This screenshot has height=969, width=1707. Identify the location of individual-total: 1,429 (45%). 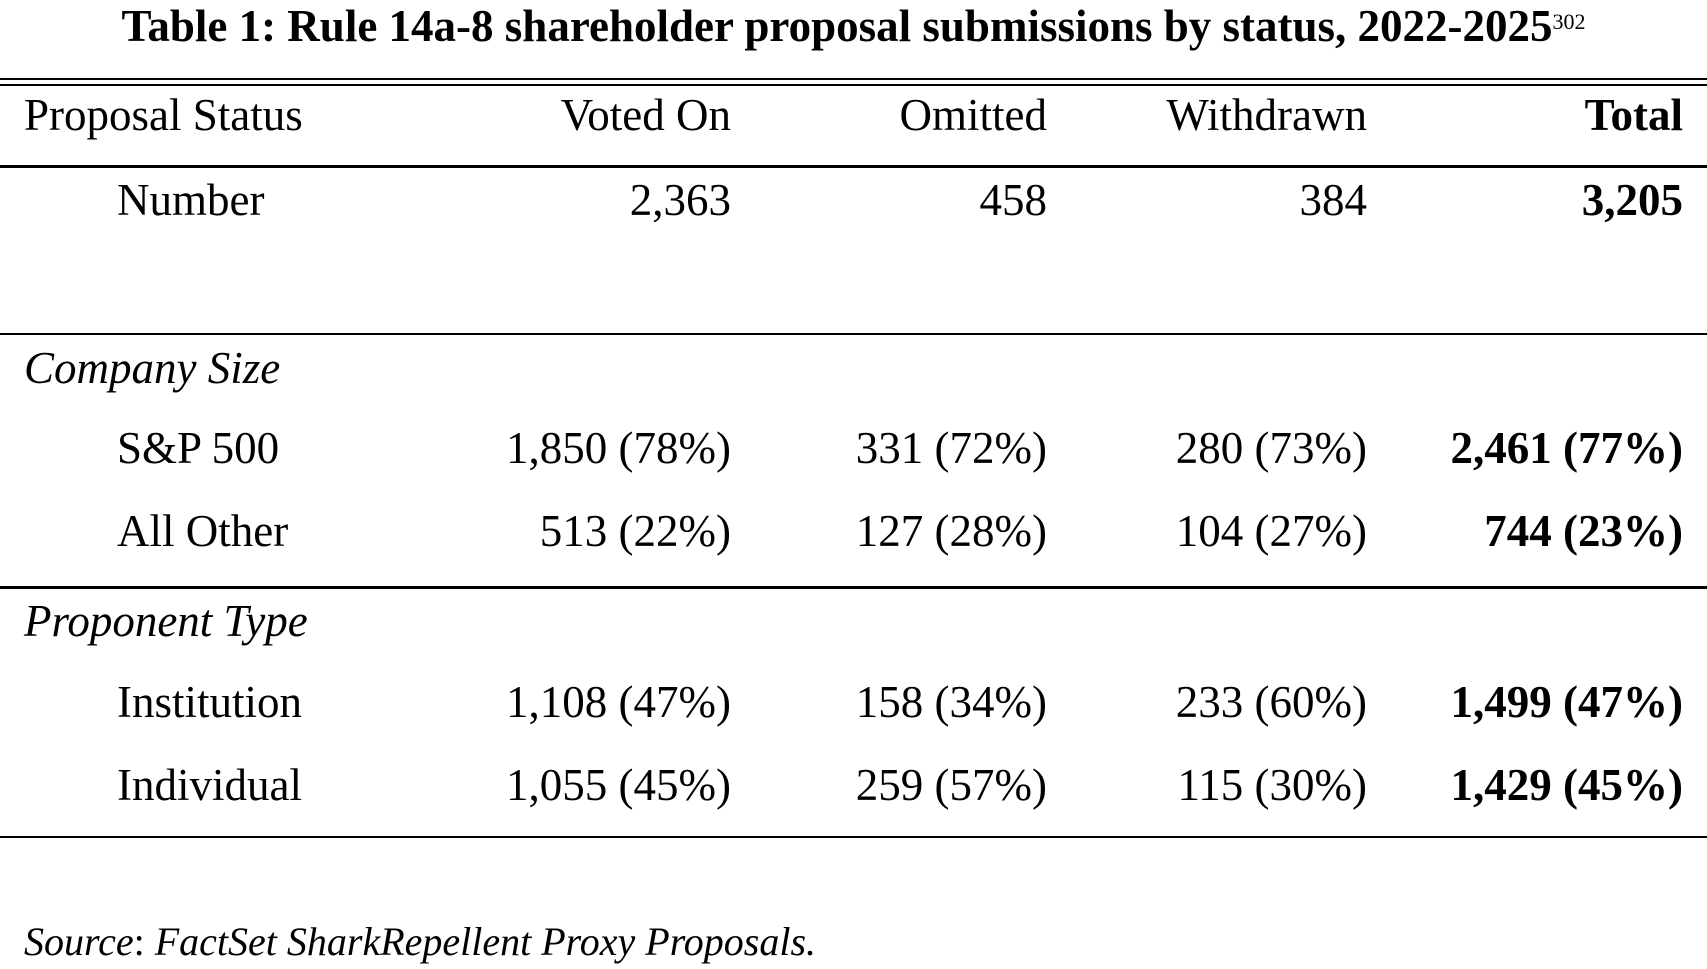
(1566, 785).